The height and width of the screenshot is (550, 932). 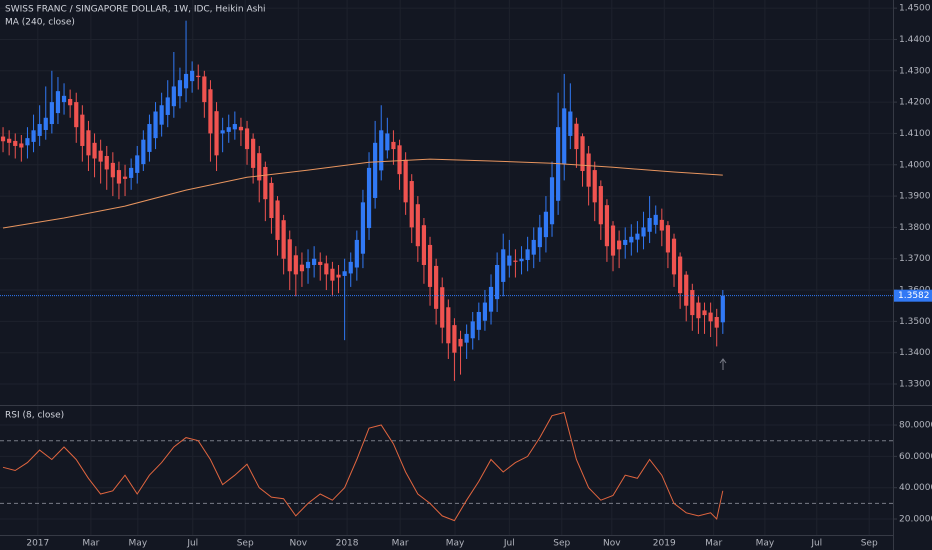 What do you see at coordinates (915, 259) in the screenshot?
I see `y-tick-label: 1.3700` at bounding box center [915, 259].